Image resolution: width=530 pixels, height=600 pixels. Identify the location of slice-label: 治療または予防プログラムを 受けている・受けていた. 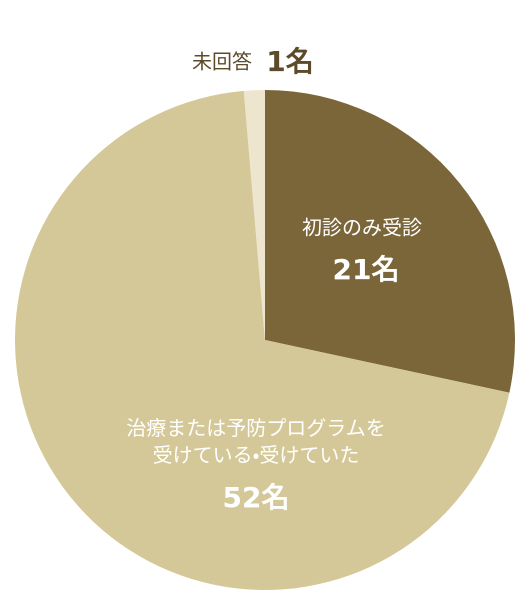
(256, 441).